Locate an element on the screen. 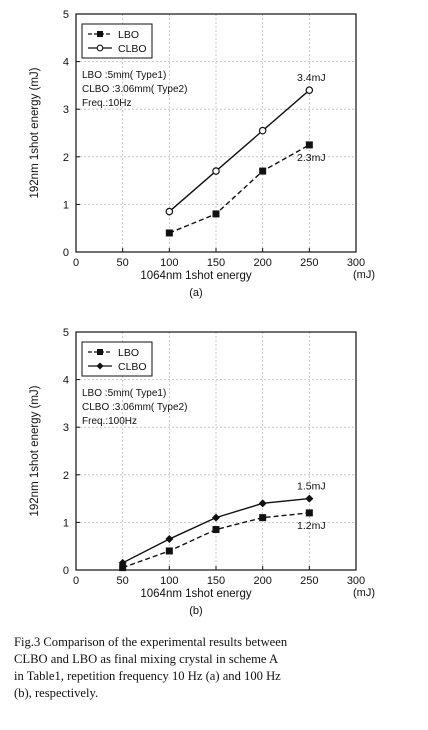 The image size is (428, 730). value-annotation: 1.5mJ is located at coordinates (311, 487).